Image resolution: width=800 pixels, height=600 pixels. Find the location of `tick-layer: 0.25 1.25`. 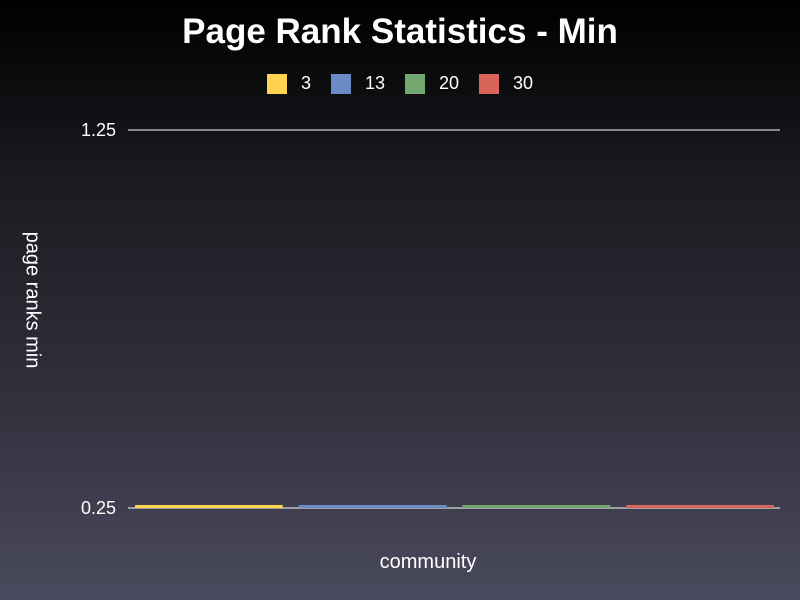

tick-layer: 0.25 1.25 is located at coordinates (98, 319).